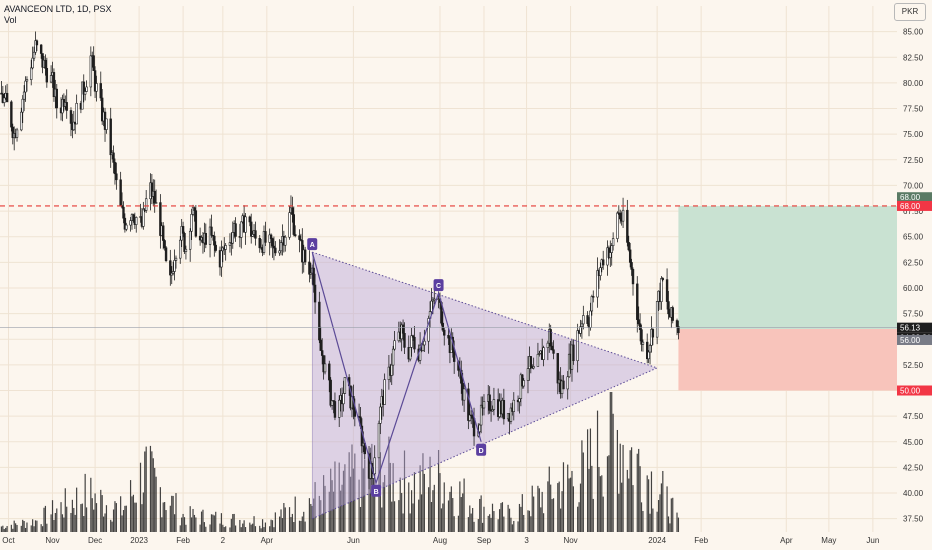 Image resolution: width=932 pixels, height=550 pixels. Describe the element at coordinates (570, 540) in the screenshot. I see `x-tick-label: Nov` at that location.